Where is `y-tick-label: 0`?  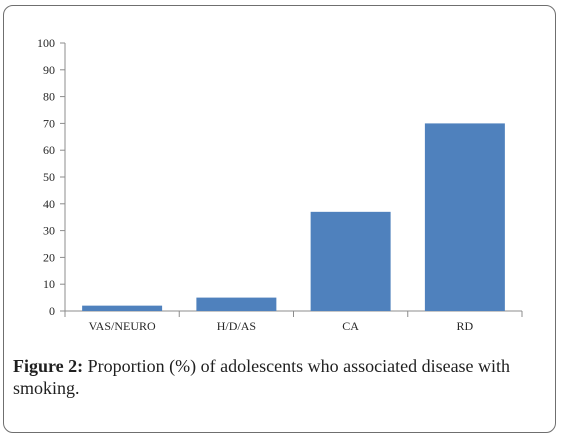 y-tick-label: 0 is located at coordinates (52, 311).